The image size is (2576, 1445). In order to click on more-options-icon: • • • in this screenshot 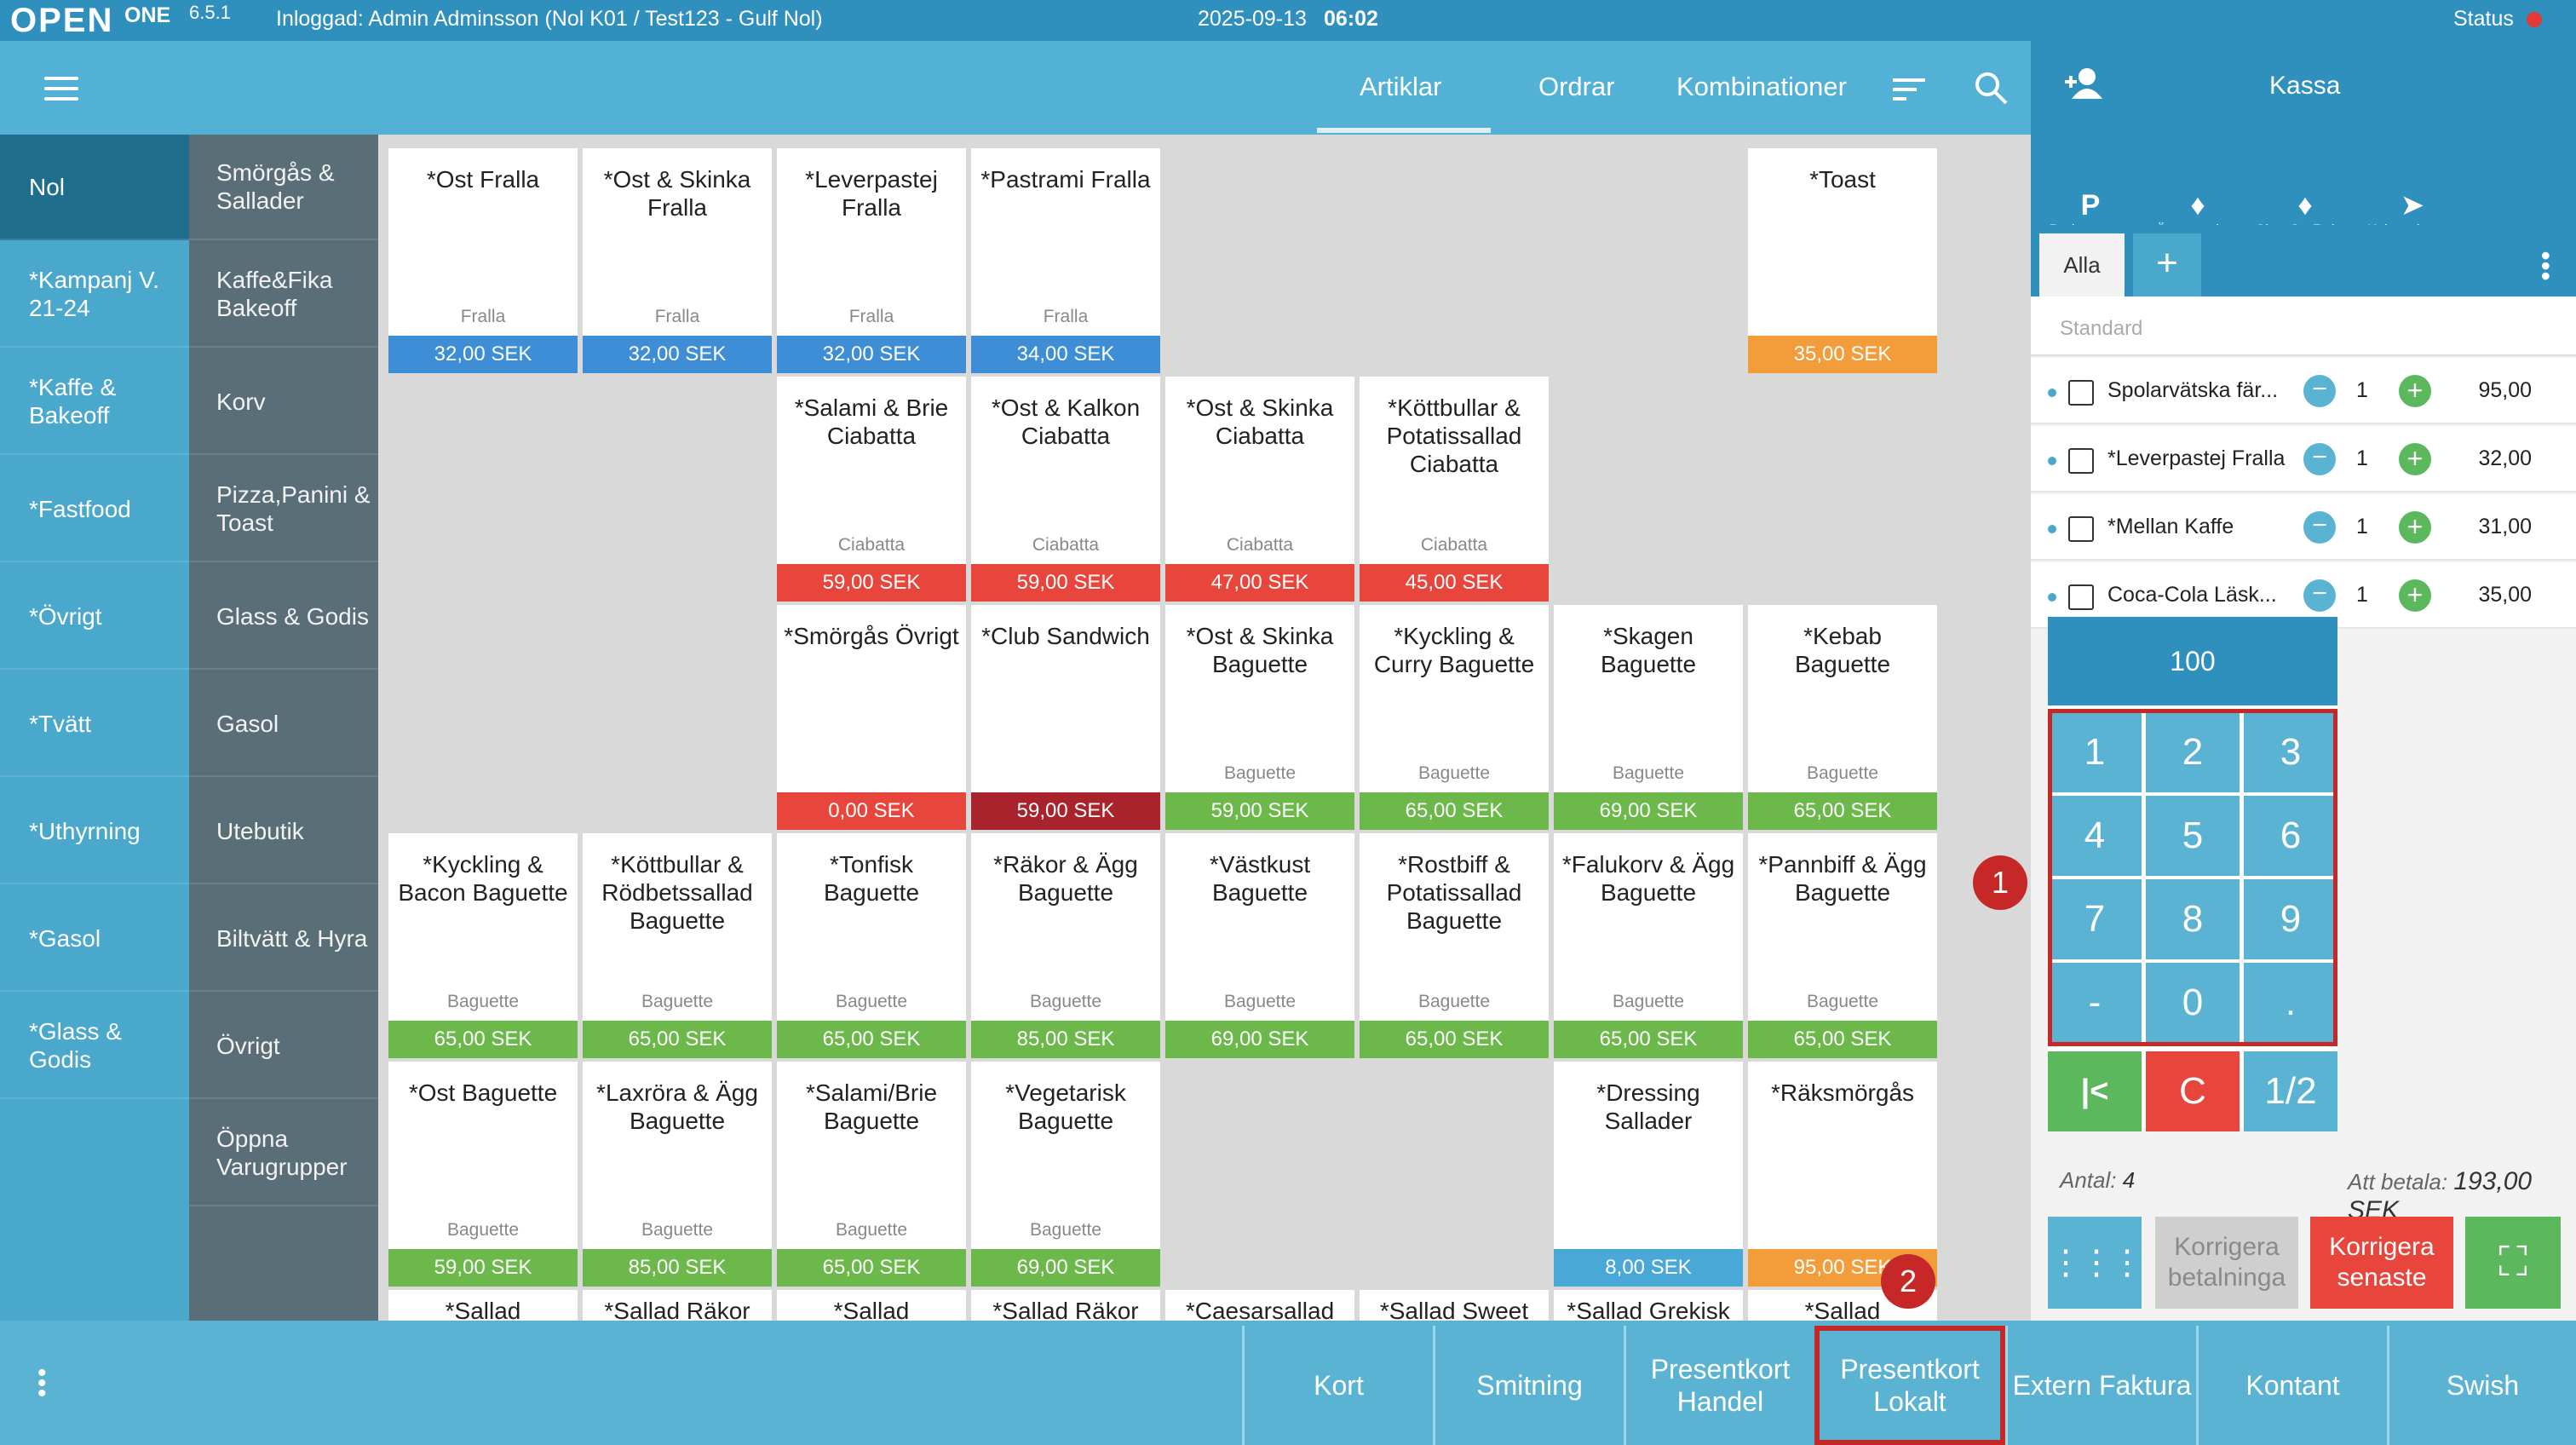, I will do `click(2545, 265)`.